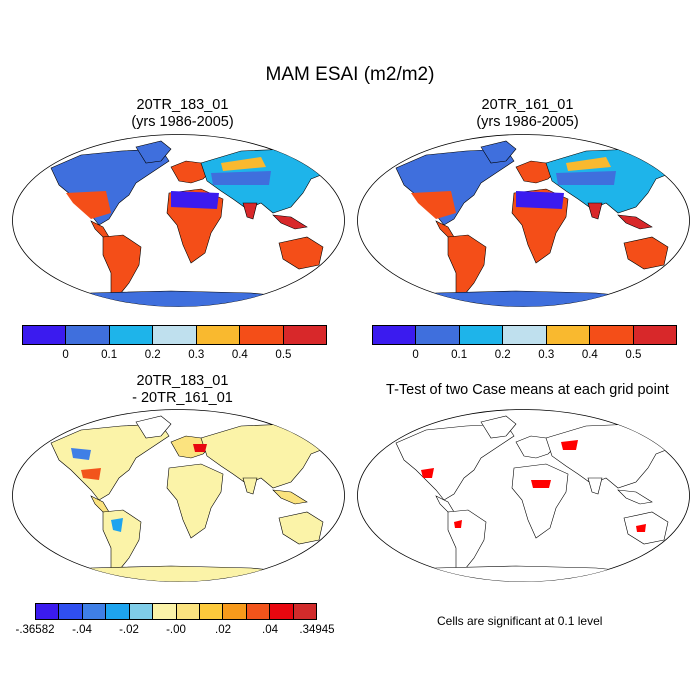 This screenshot has height=700, width=700. What do you see at coordinates (270, 630) in the screenshot?
I see `colorbar-tick-label: .04` at bounding box center [270, 630].